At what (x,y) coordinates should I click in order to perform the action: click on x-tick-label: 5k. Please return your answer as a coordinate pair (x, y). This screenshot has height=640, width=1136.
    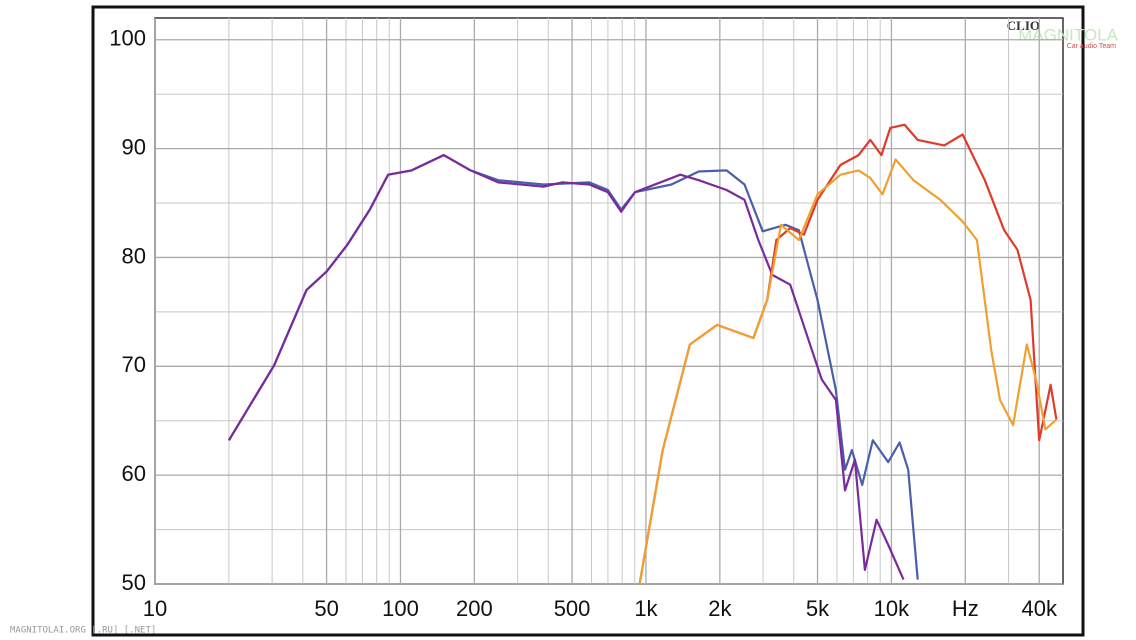
    Looking at the image, I should click on (818, 608).